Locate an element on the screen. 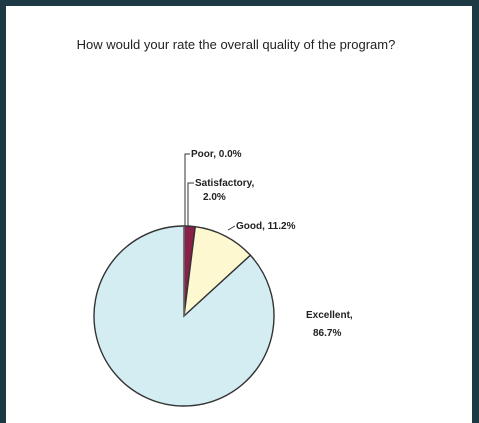 The height and width of the screenshot is (423, 479). slice-label-excellent-line1: Excellent, is located at coordinates (329, 315).